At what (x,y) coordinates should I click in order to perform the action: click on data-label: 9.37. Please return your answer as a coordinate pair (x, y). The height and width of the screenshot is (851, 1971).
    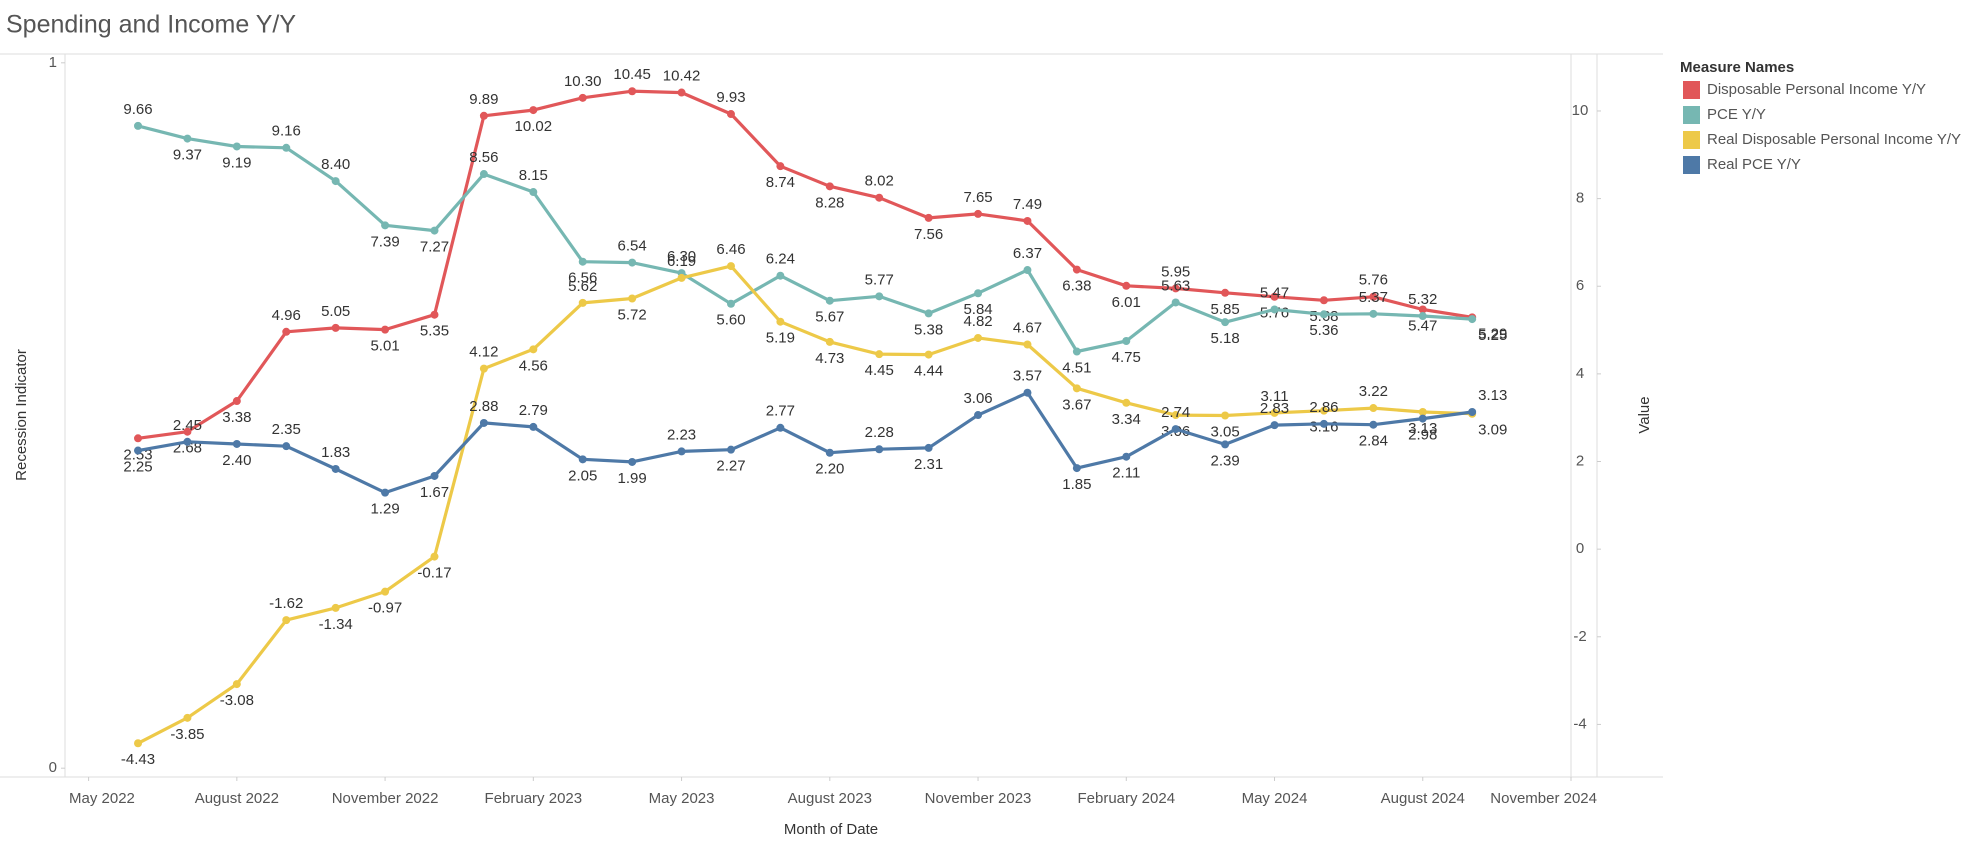
    Looking at the image, I should click on (187, 155).